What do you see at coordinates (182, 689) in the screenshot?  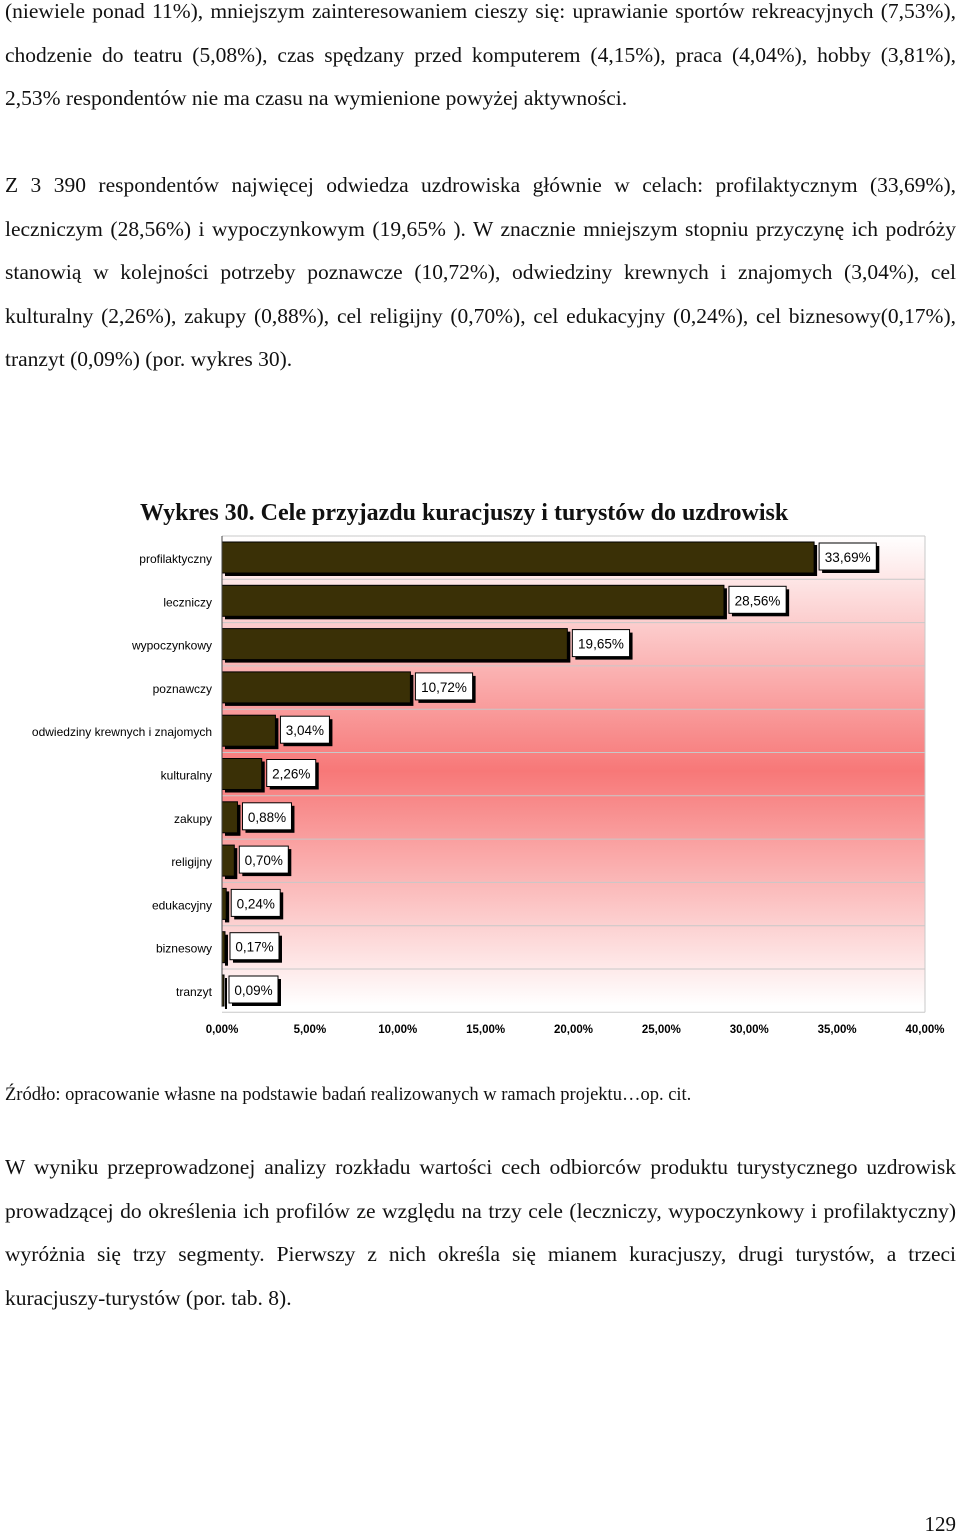 I see `category-label: poznawczy` at bounding box center [182, 689].